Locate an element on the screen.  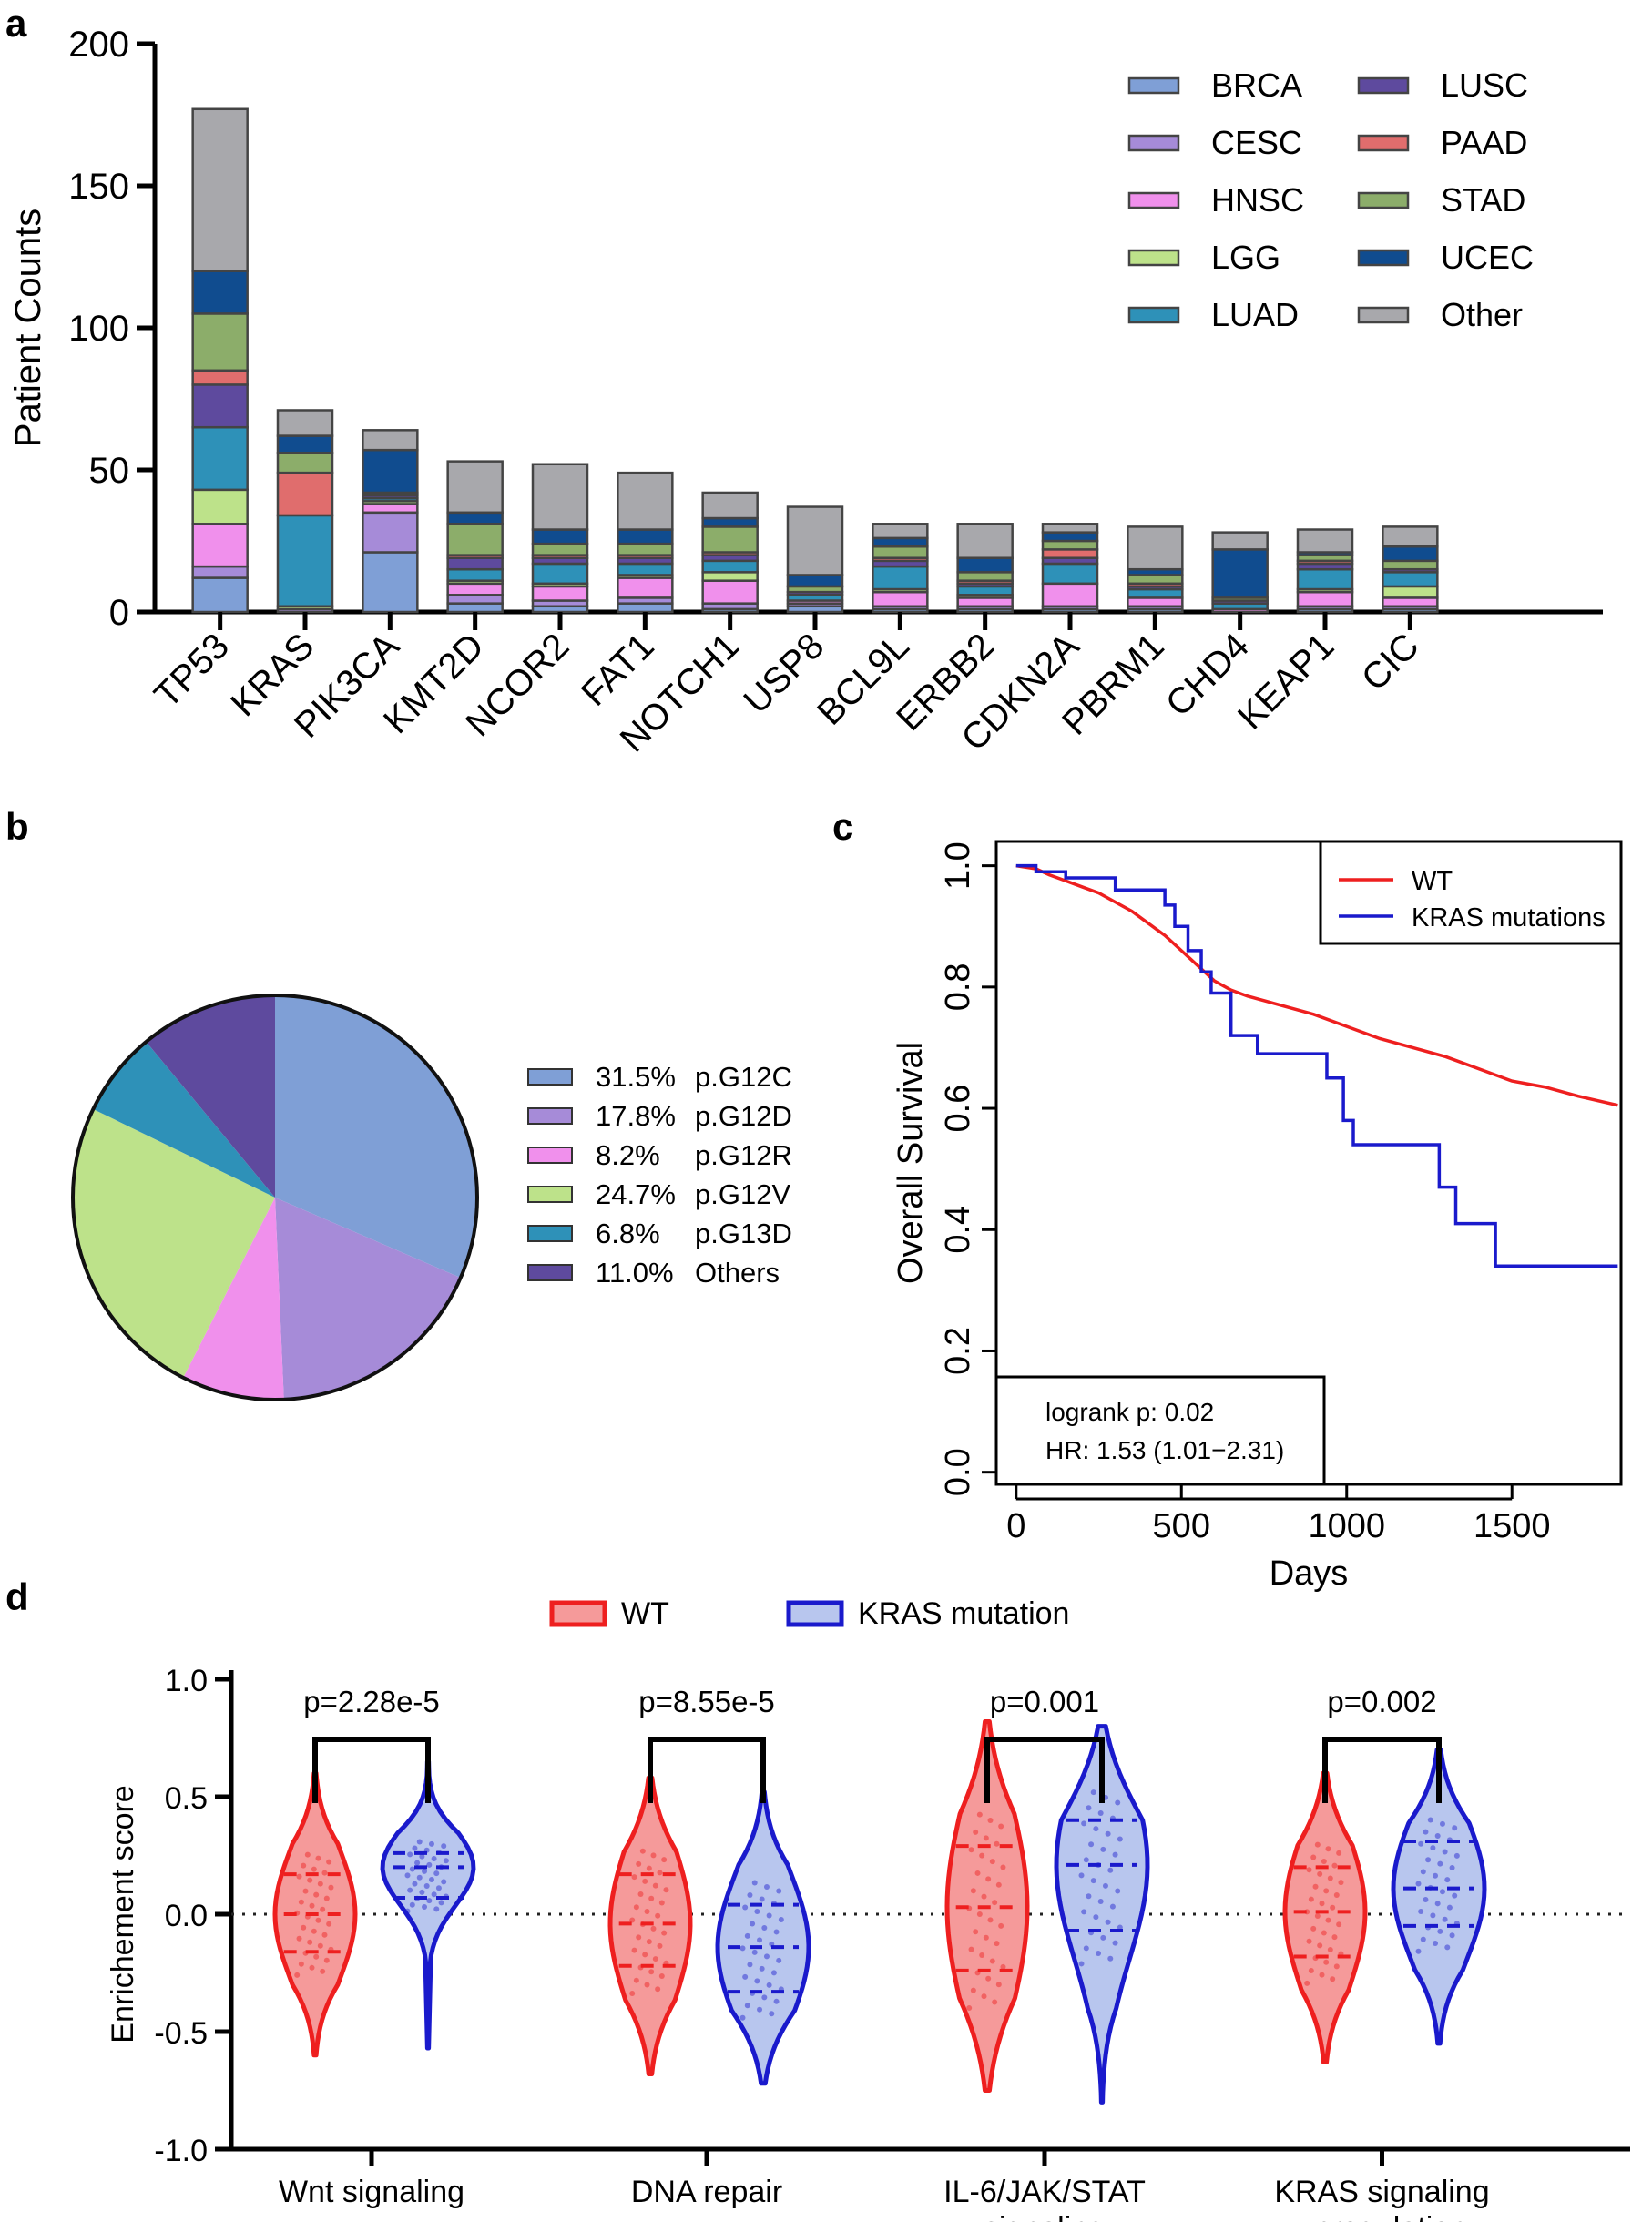
x-tick-label: 500 is located at coordinates (1181, 1526).